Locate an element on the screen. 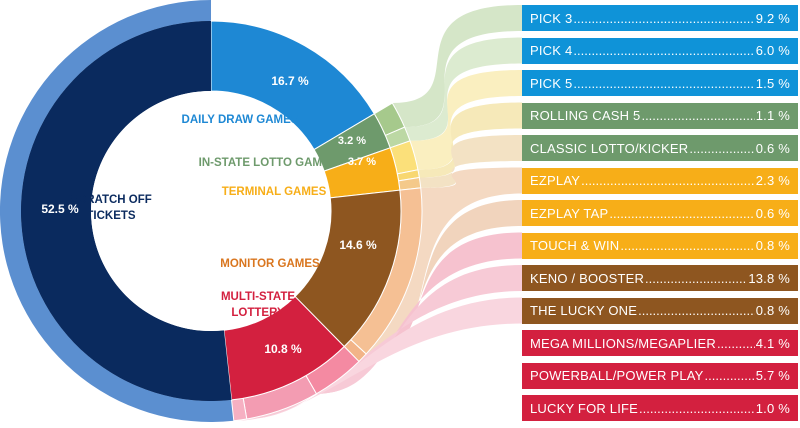 The height and width of the screenshot is (428, 800). band-classic-lotto-kicker is located at coordinates (463, 89).